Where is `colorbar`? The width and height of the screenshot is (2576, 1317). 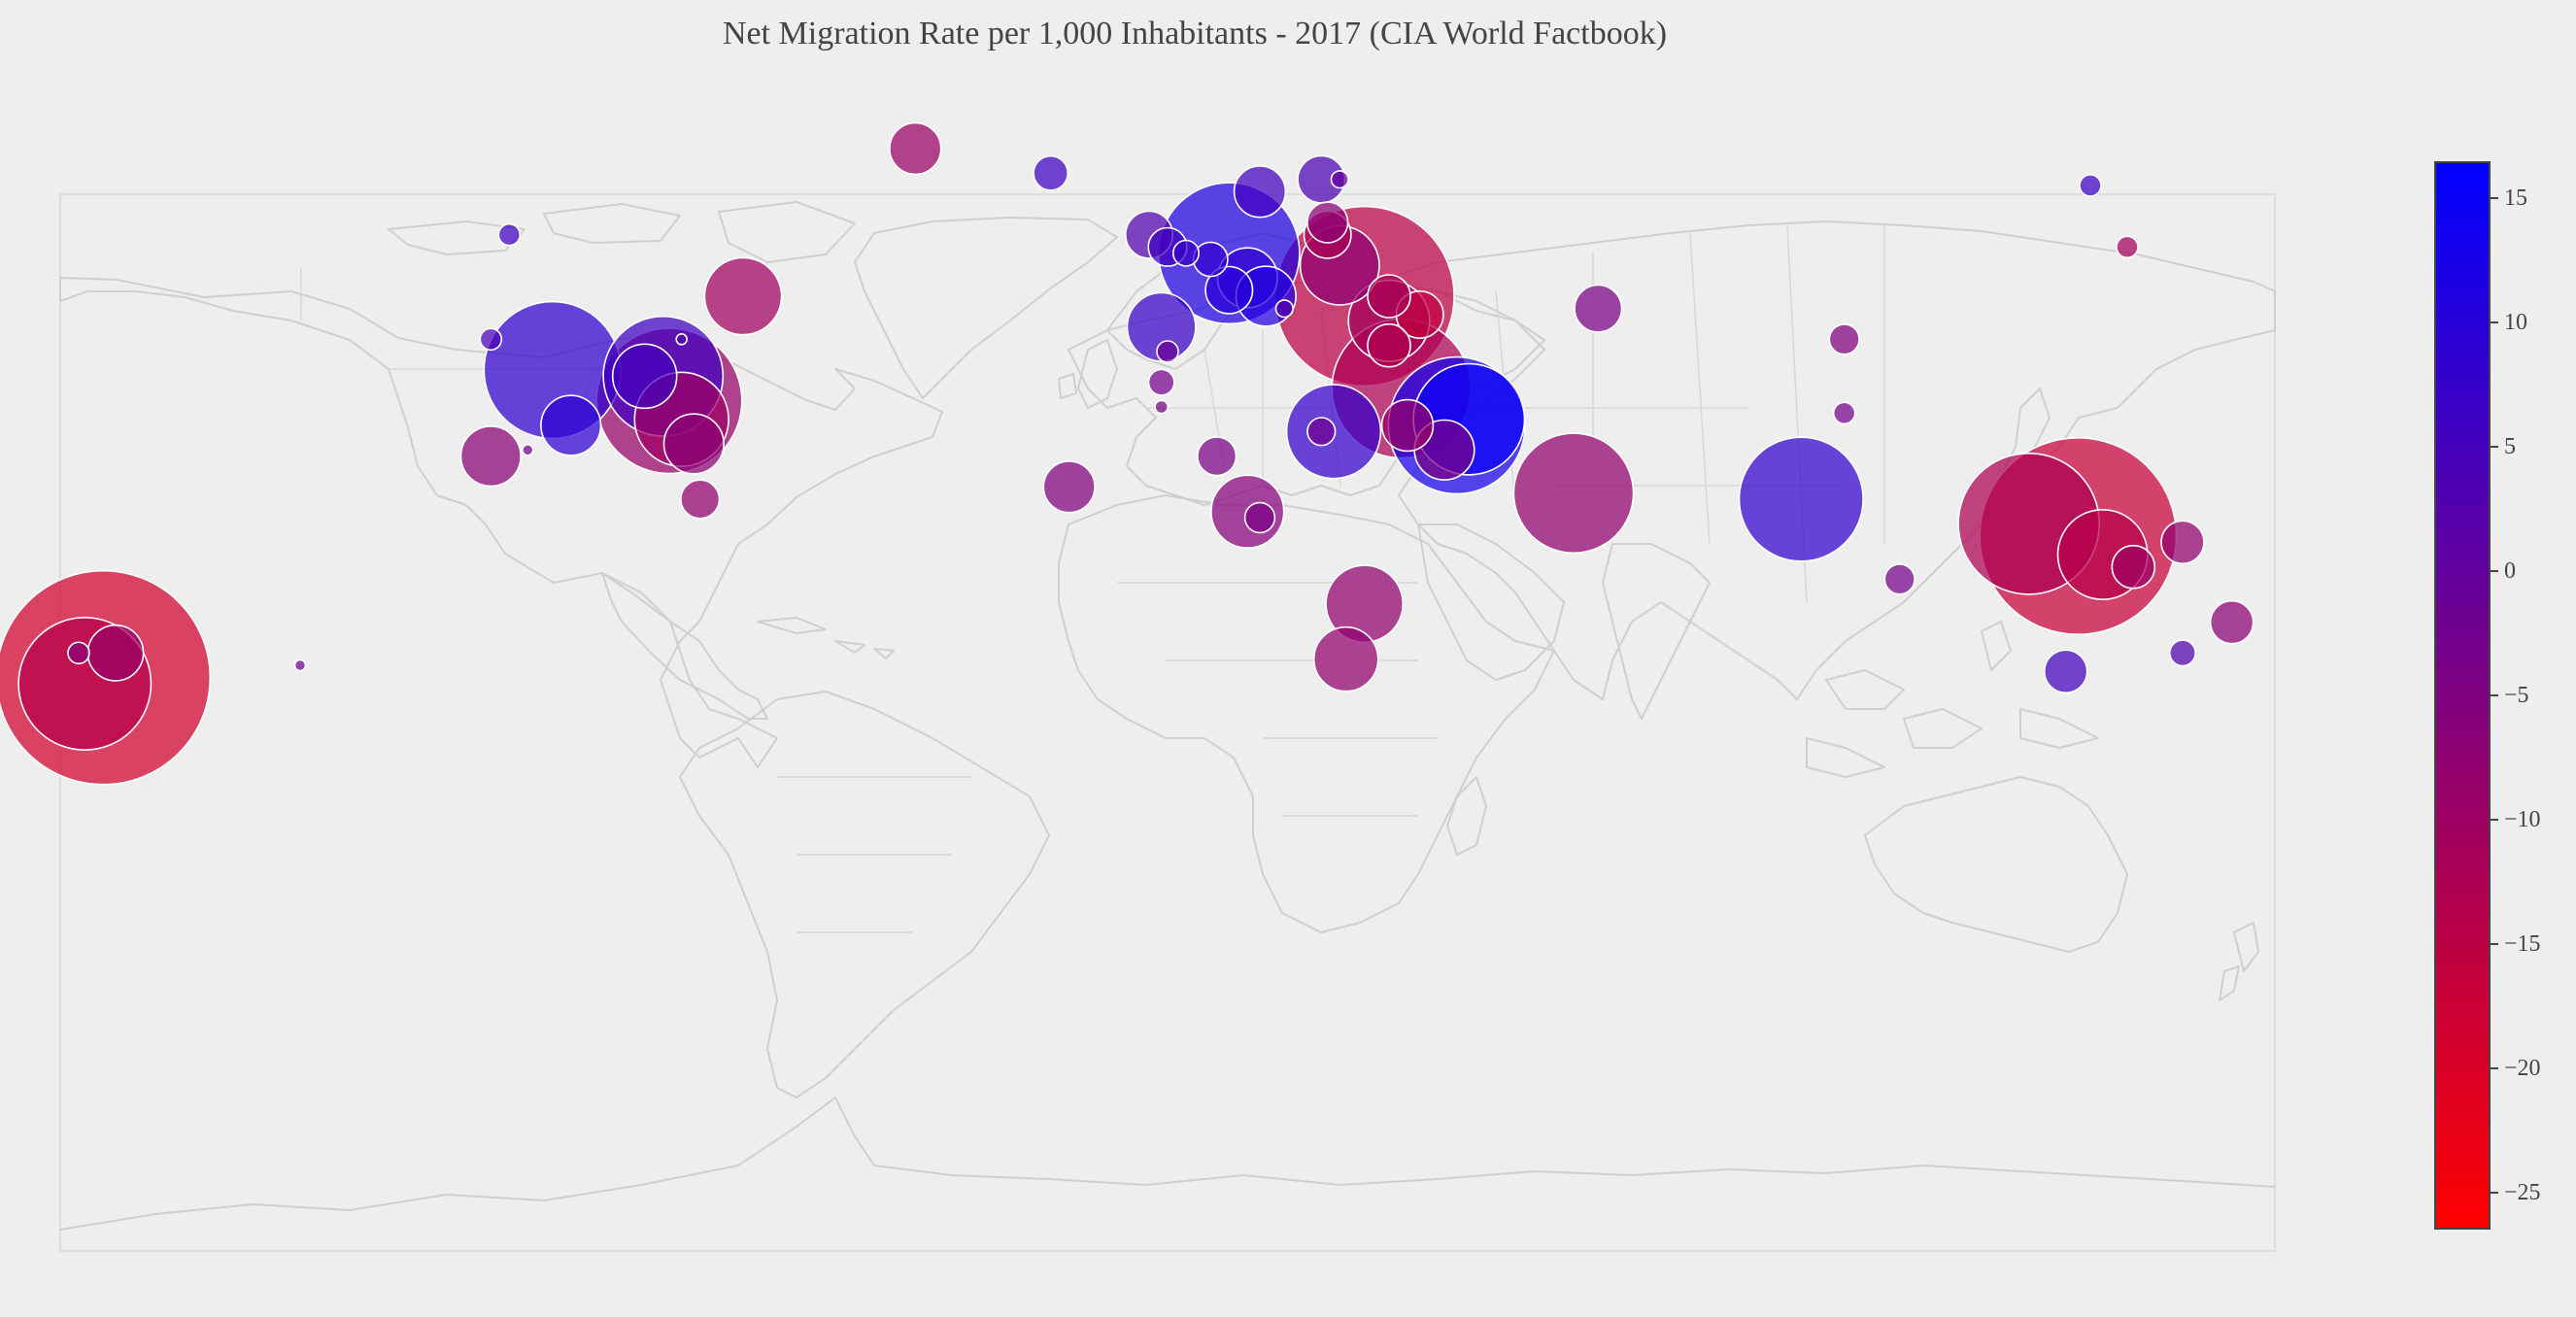
colorbar is located at coordinates (2462, 696).